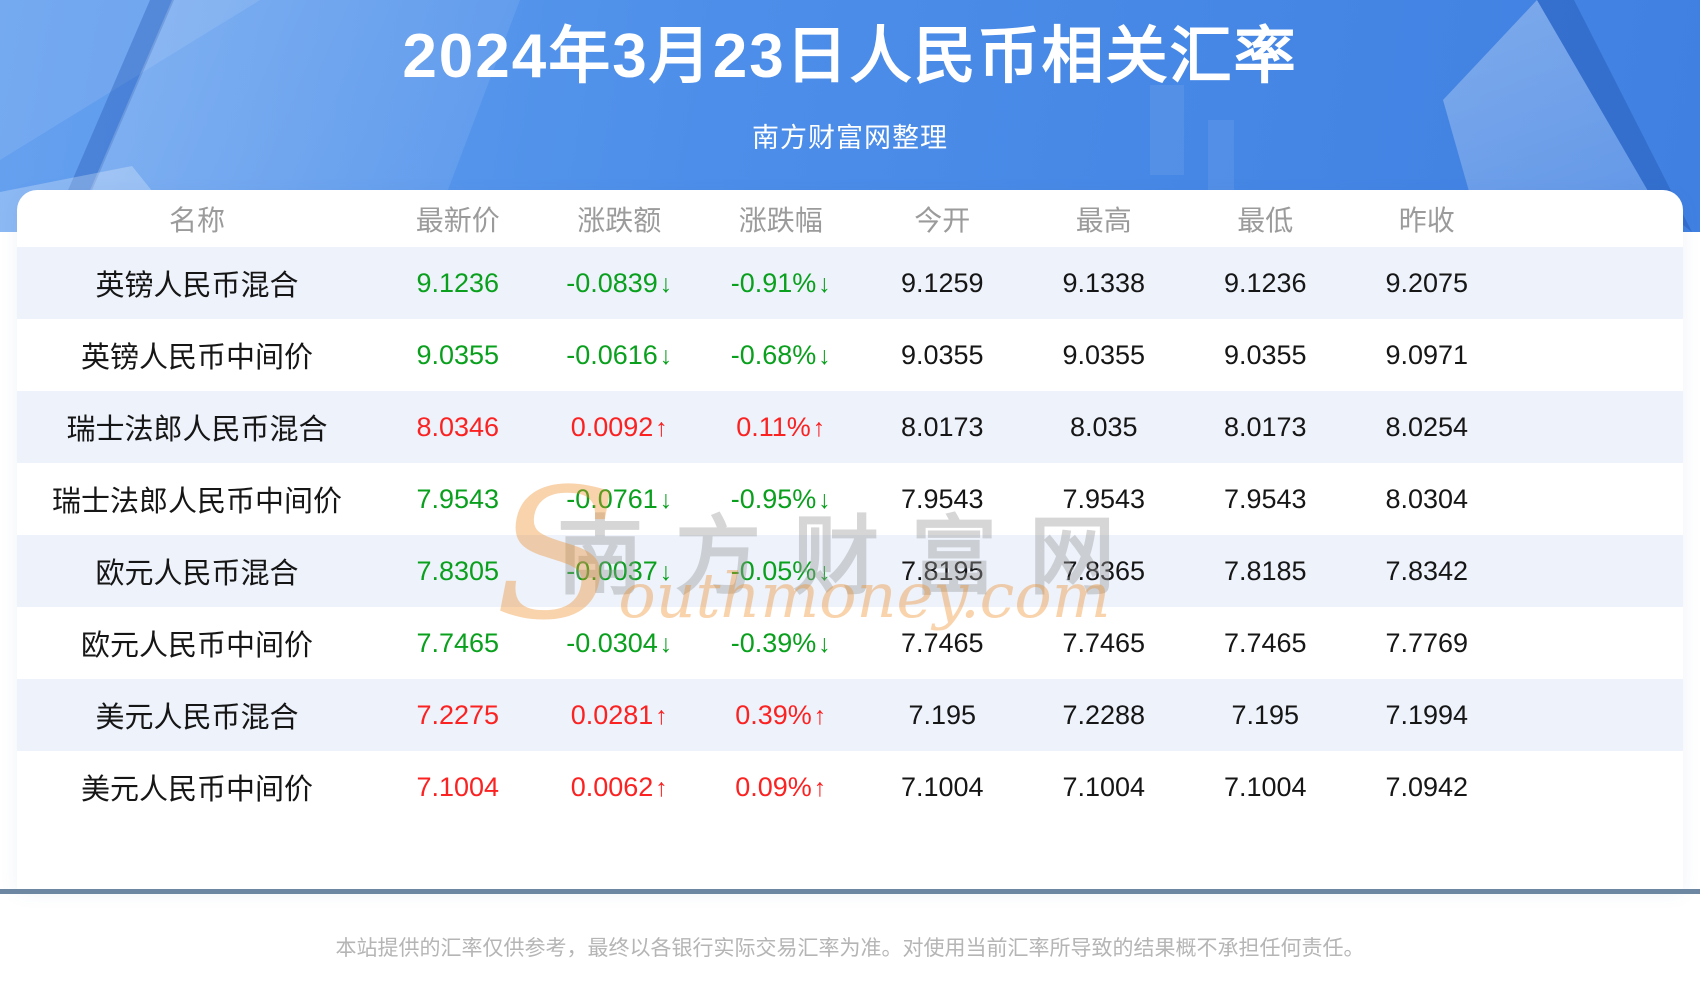 The width and height of the screenshot is (1700, 1000). What do you see at coordinates (942, 426) in the screenshot?
I see `open-price: 8.0173` at bounding box center [942, 426].